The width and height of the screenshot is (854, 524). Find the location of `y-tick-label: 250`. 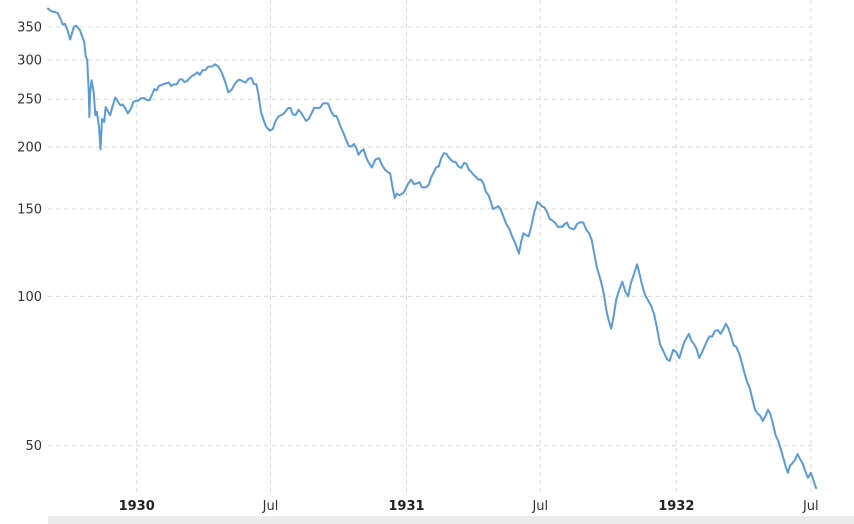

y-tick-label: 250 is located at coordinates (29, 100).